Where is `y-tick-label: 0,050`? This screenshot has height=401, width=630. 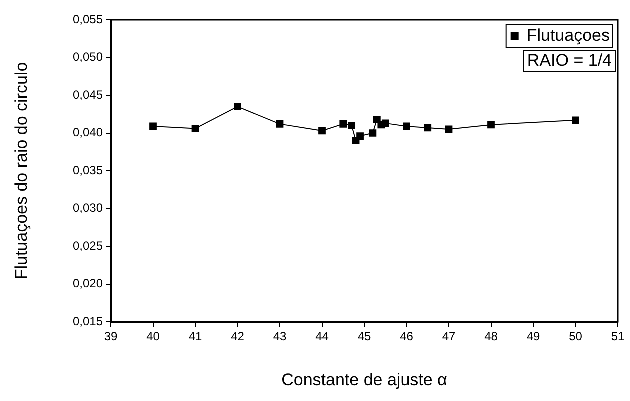
y-tick-label: 0,050 is located at coordinates (88, 57).